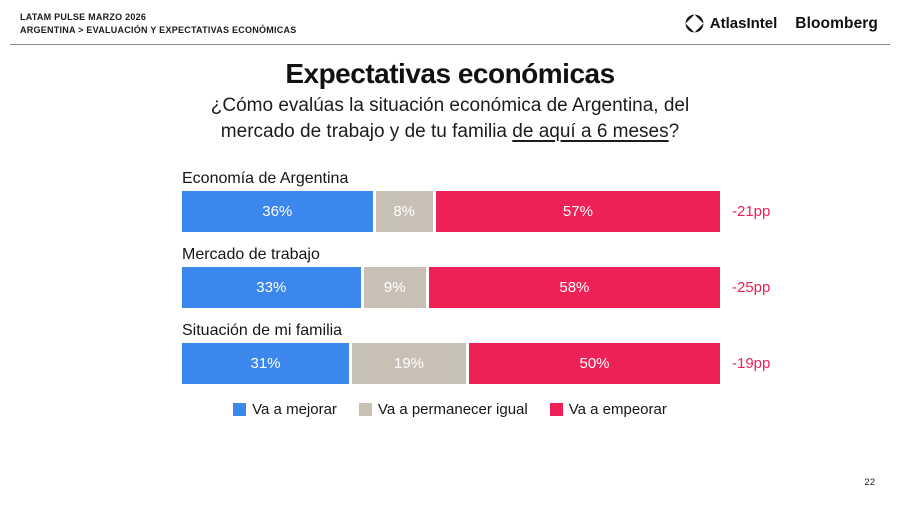 This screenshot has width=900, height=506. I want to click on bar-segment-value: 36%, so click(277, 211).